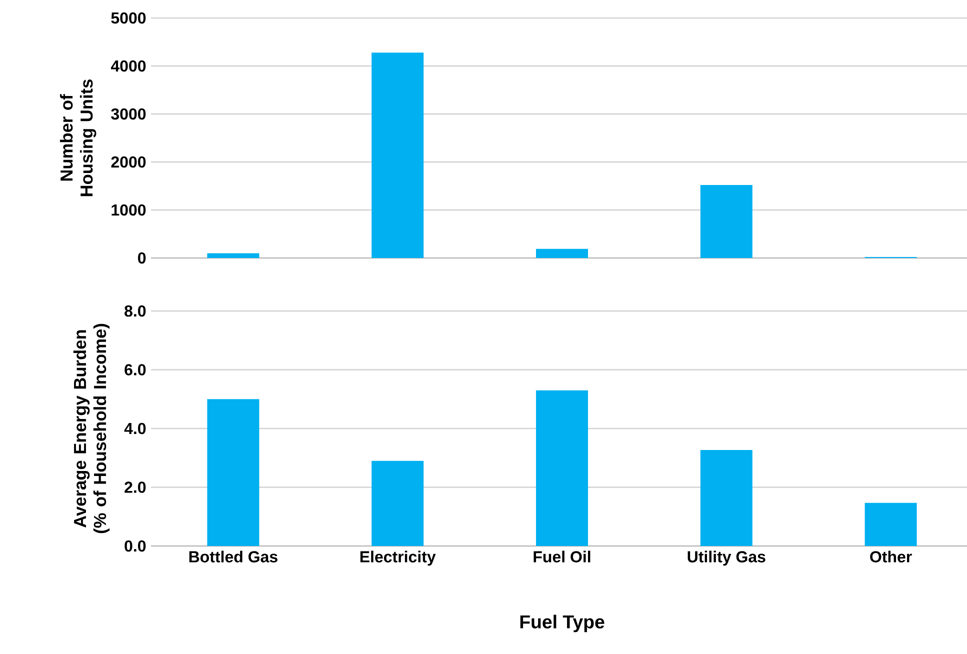  I want to click on y-tick-label: 5000, so click(128, 18).